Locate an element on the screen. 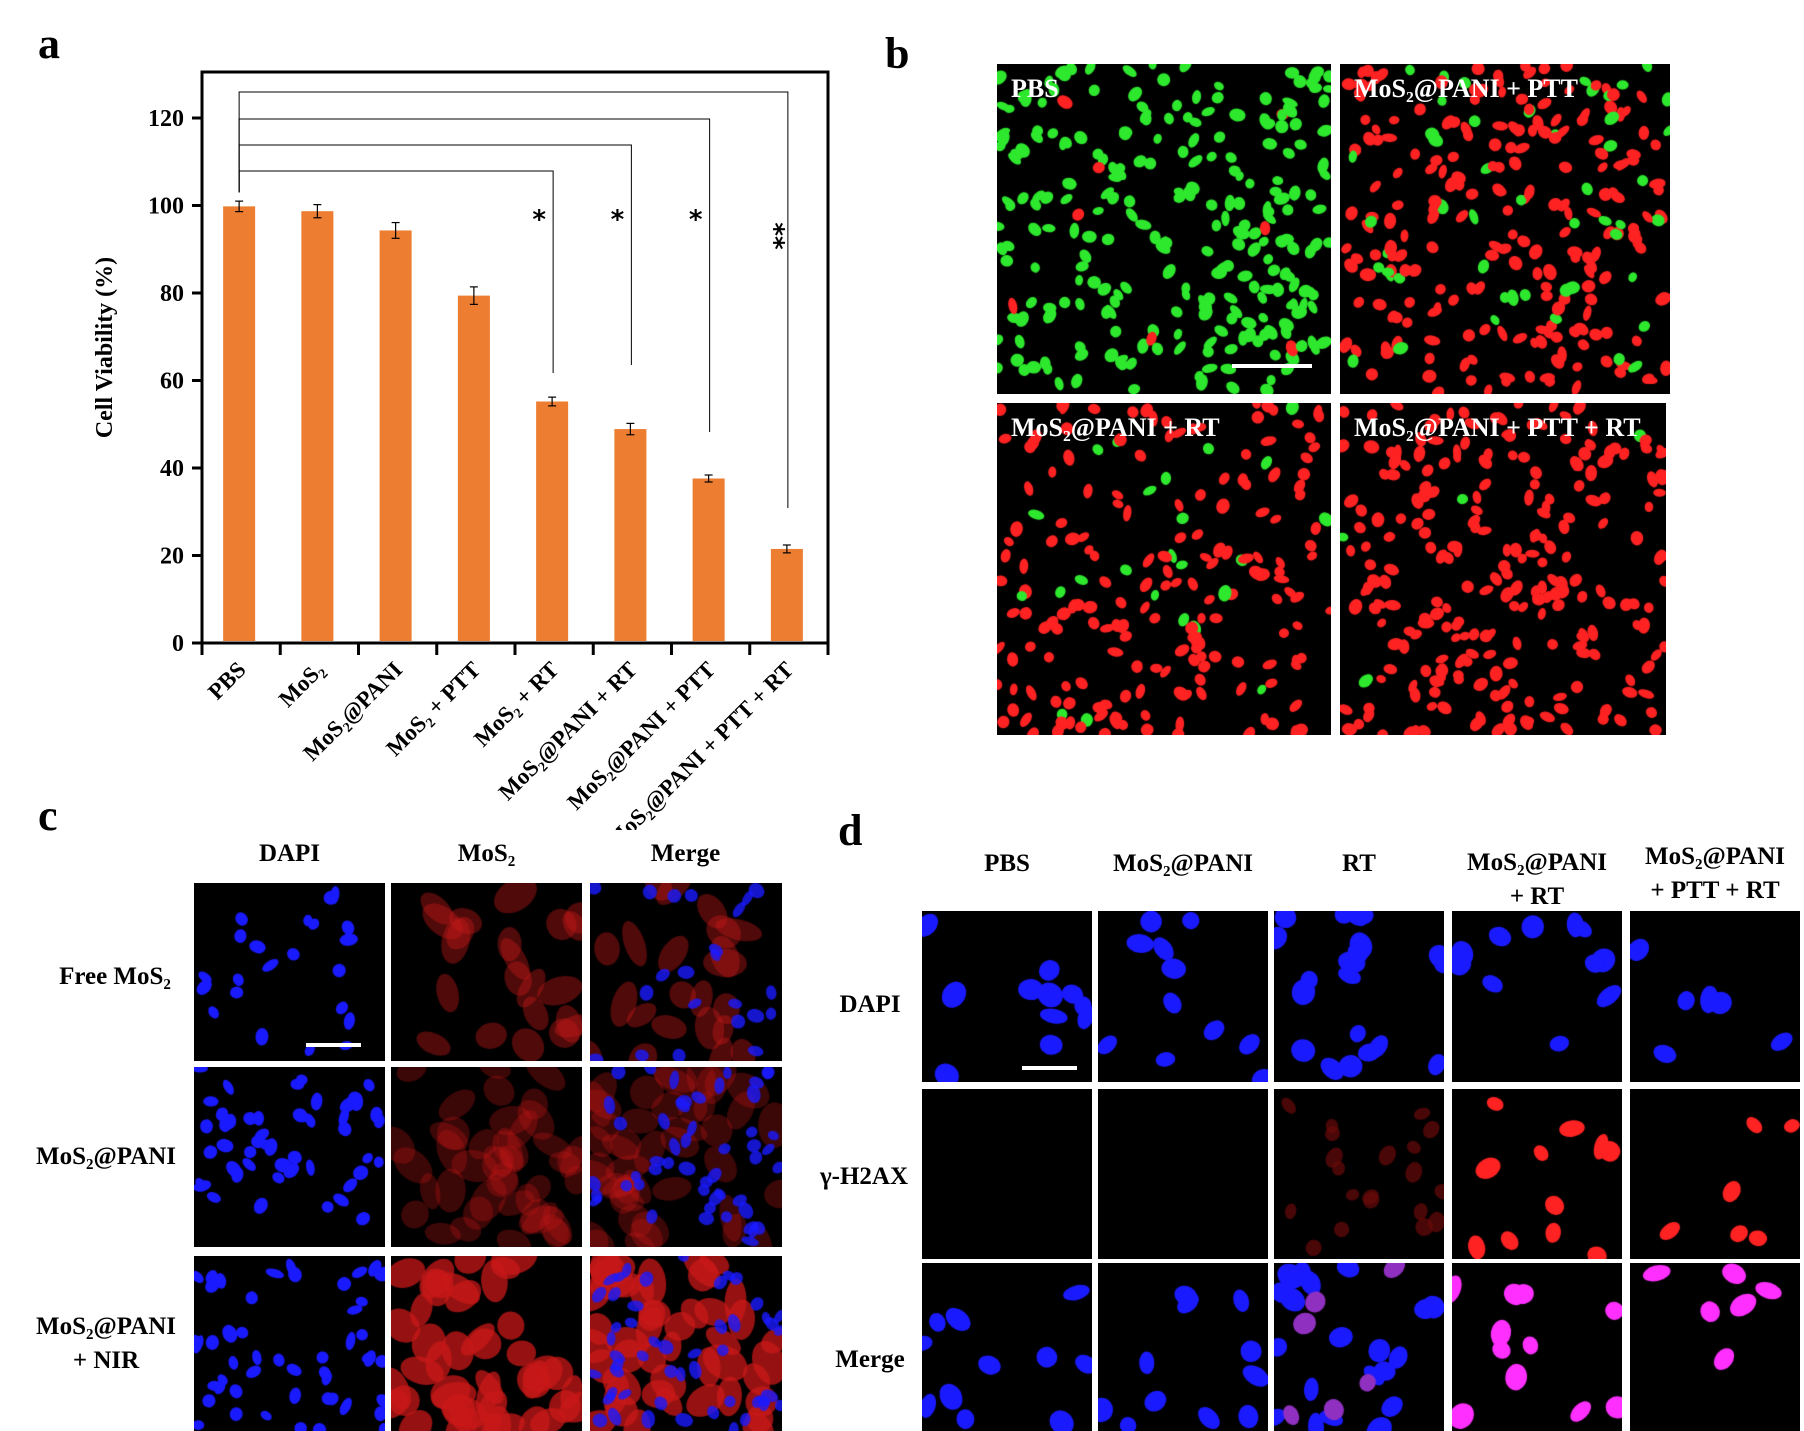 The height and width of the screenshot is (1431, 1804). x-tick-label: PBS is located at coordinates (227, 681).